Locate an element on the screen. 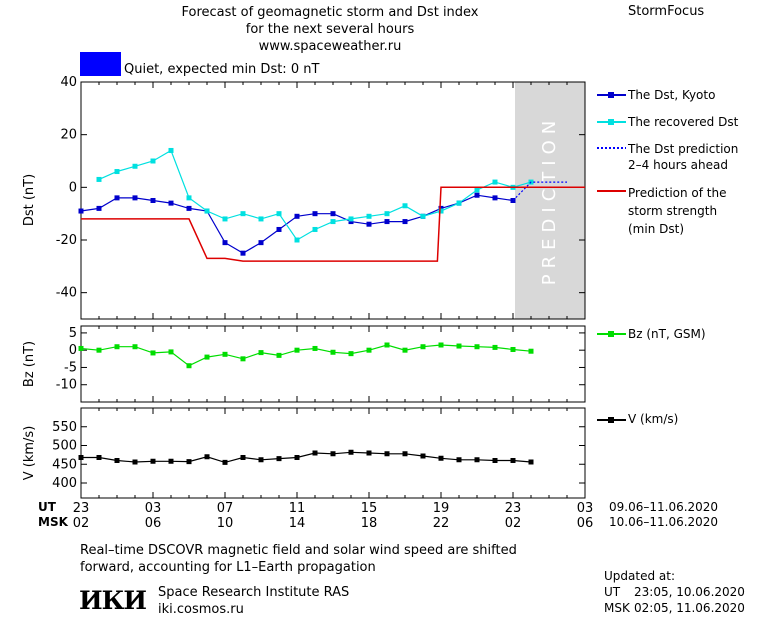 The image size is (760, 620). legend-dst-kyoto: The Dst, Kyoto is located at coordinates (672, 95).